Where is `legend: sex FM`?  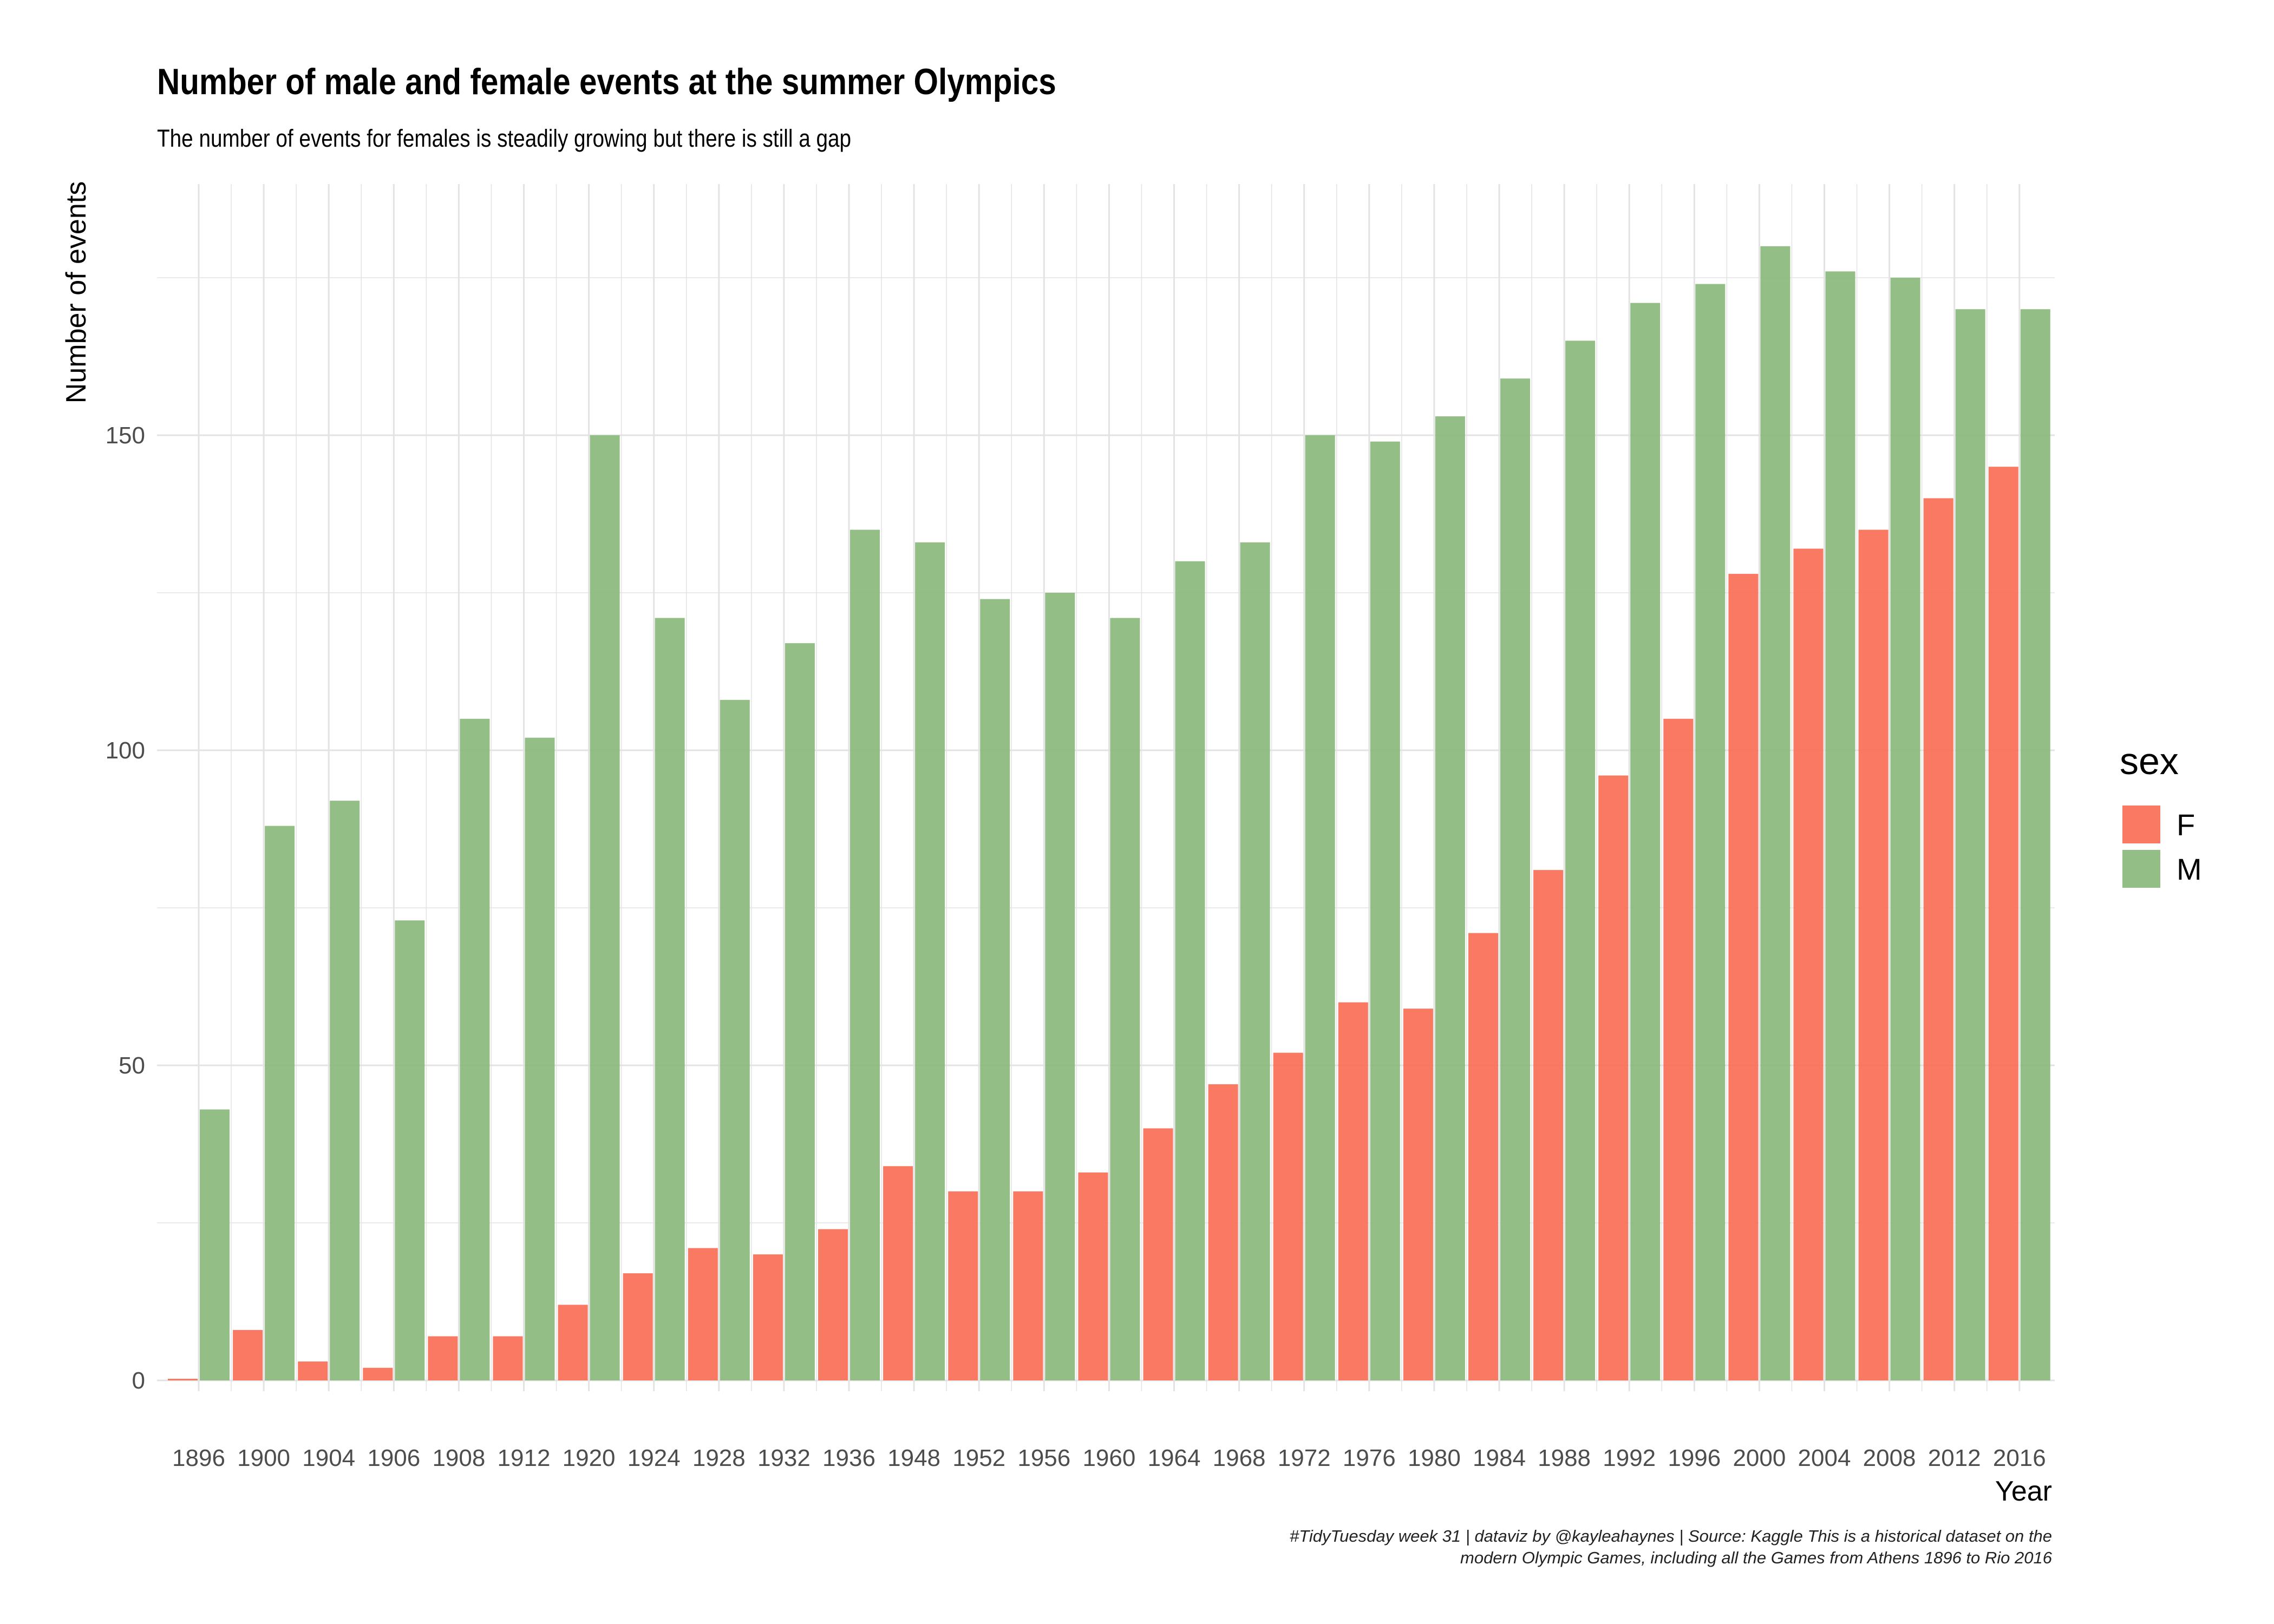 legend: sex FM is located at coordinates (2161, 814).